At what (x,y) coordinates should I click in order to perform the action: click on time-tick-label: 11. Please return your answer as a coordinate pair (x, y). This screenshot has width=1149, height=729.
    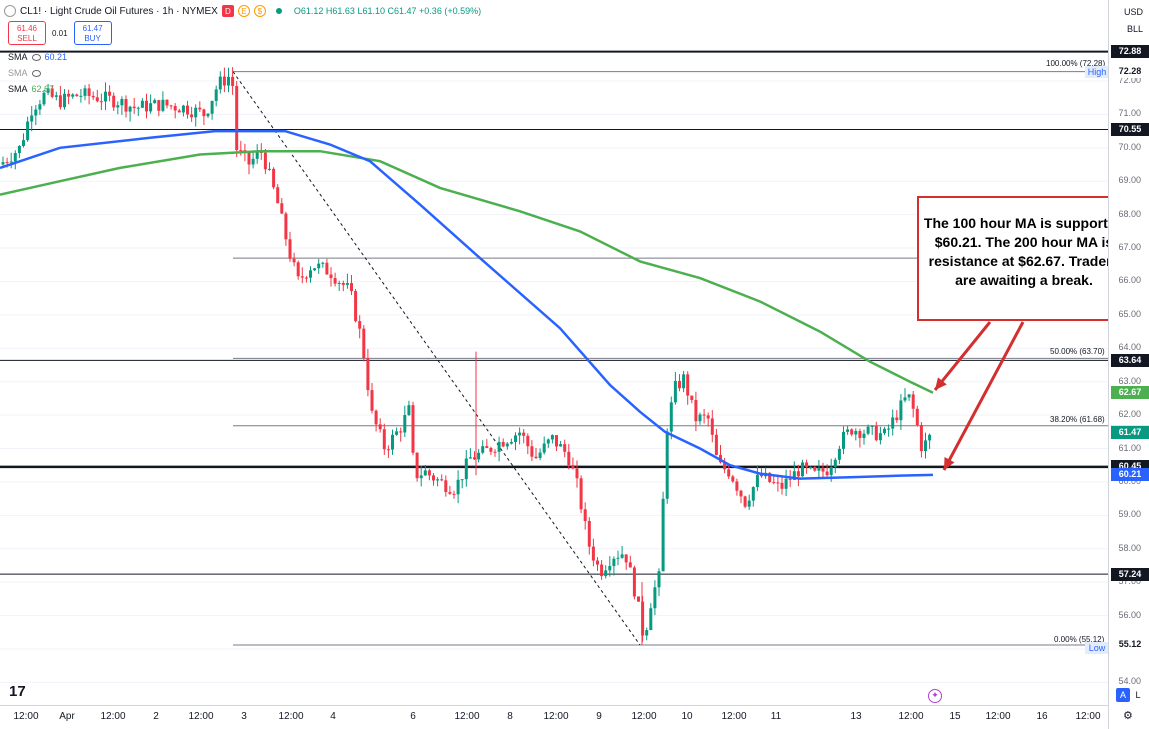
    Looking at the image, I should click on (776, 716).